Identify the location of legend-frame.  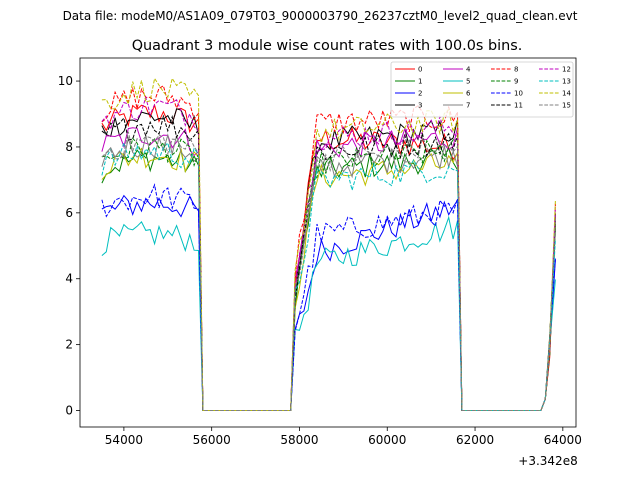
(482, 89).